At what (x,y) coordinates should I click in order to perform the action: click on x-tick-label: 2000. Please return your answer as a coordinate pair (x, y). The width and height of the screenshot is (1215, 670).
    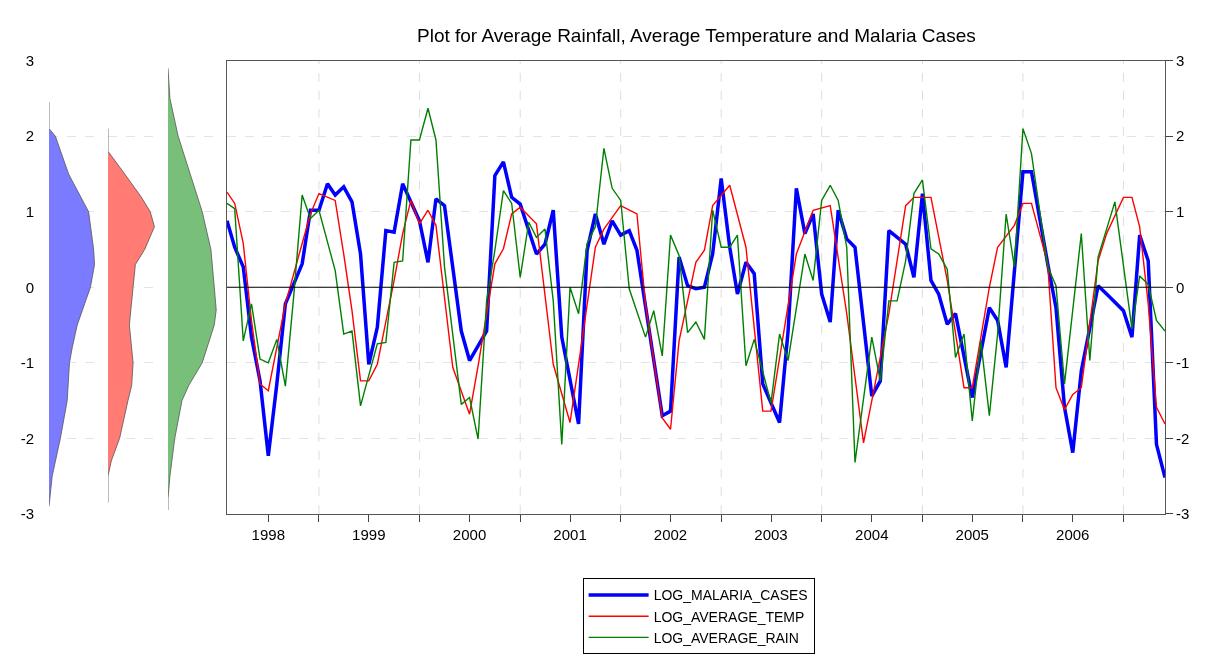
    Looking at the image, I should click on (469, 534).